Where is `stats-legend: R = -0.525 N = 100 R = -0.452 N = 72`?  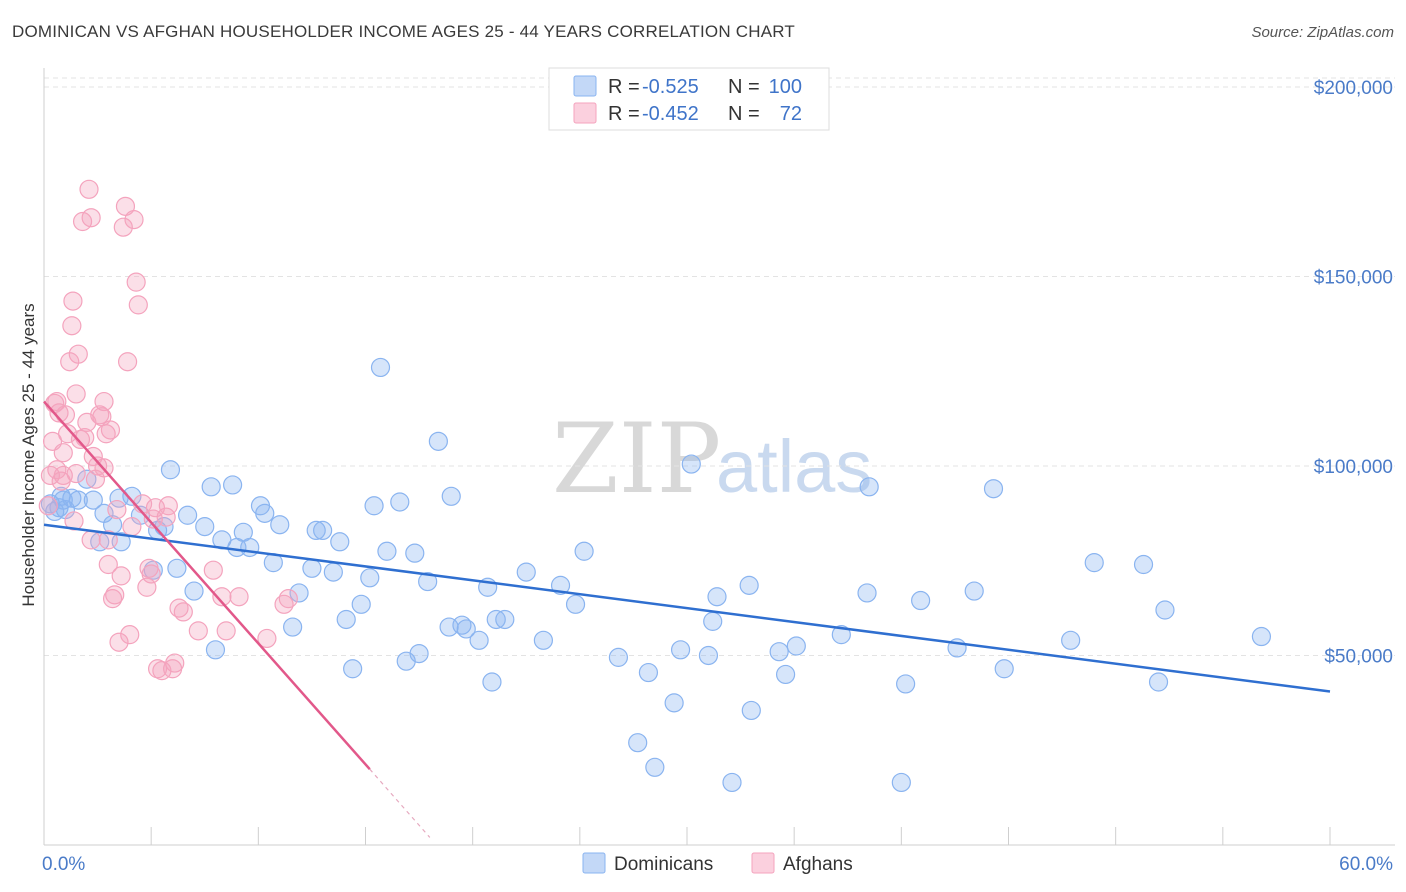
stats-legend: R = -0.525 N = 100 R = -0.452 N = 72 is located at coordinates (689, 99).